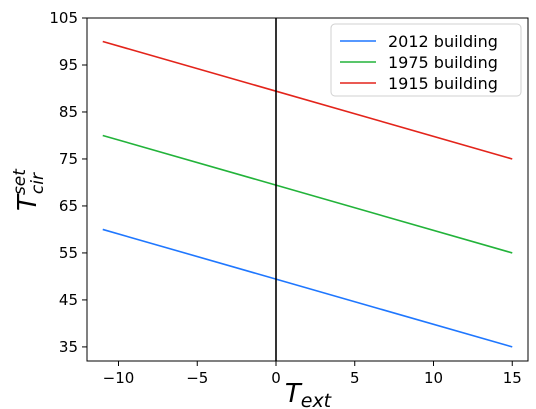 The image size is (536, 409). Describe the element at coordinates (68, 347) in the screenshot. I see `y-tick-label: 35` at that location.